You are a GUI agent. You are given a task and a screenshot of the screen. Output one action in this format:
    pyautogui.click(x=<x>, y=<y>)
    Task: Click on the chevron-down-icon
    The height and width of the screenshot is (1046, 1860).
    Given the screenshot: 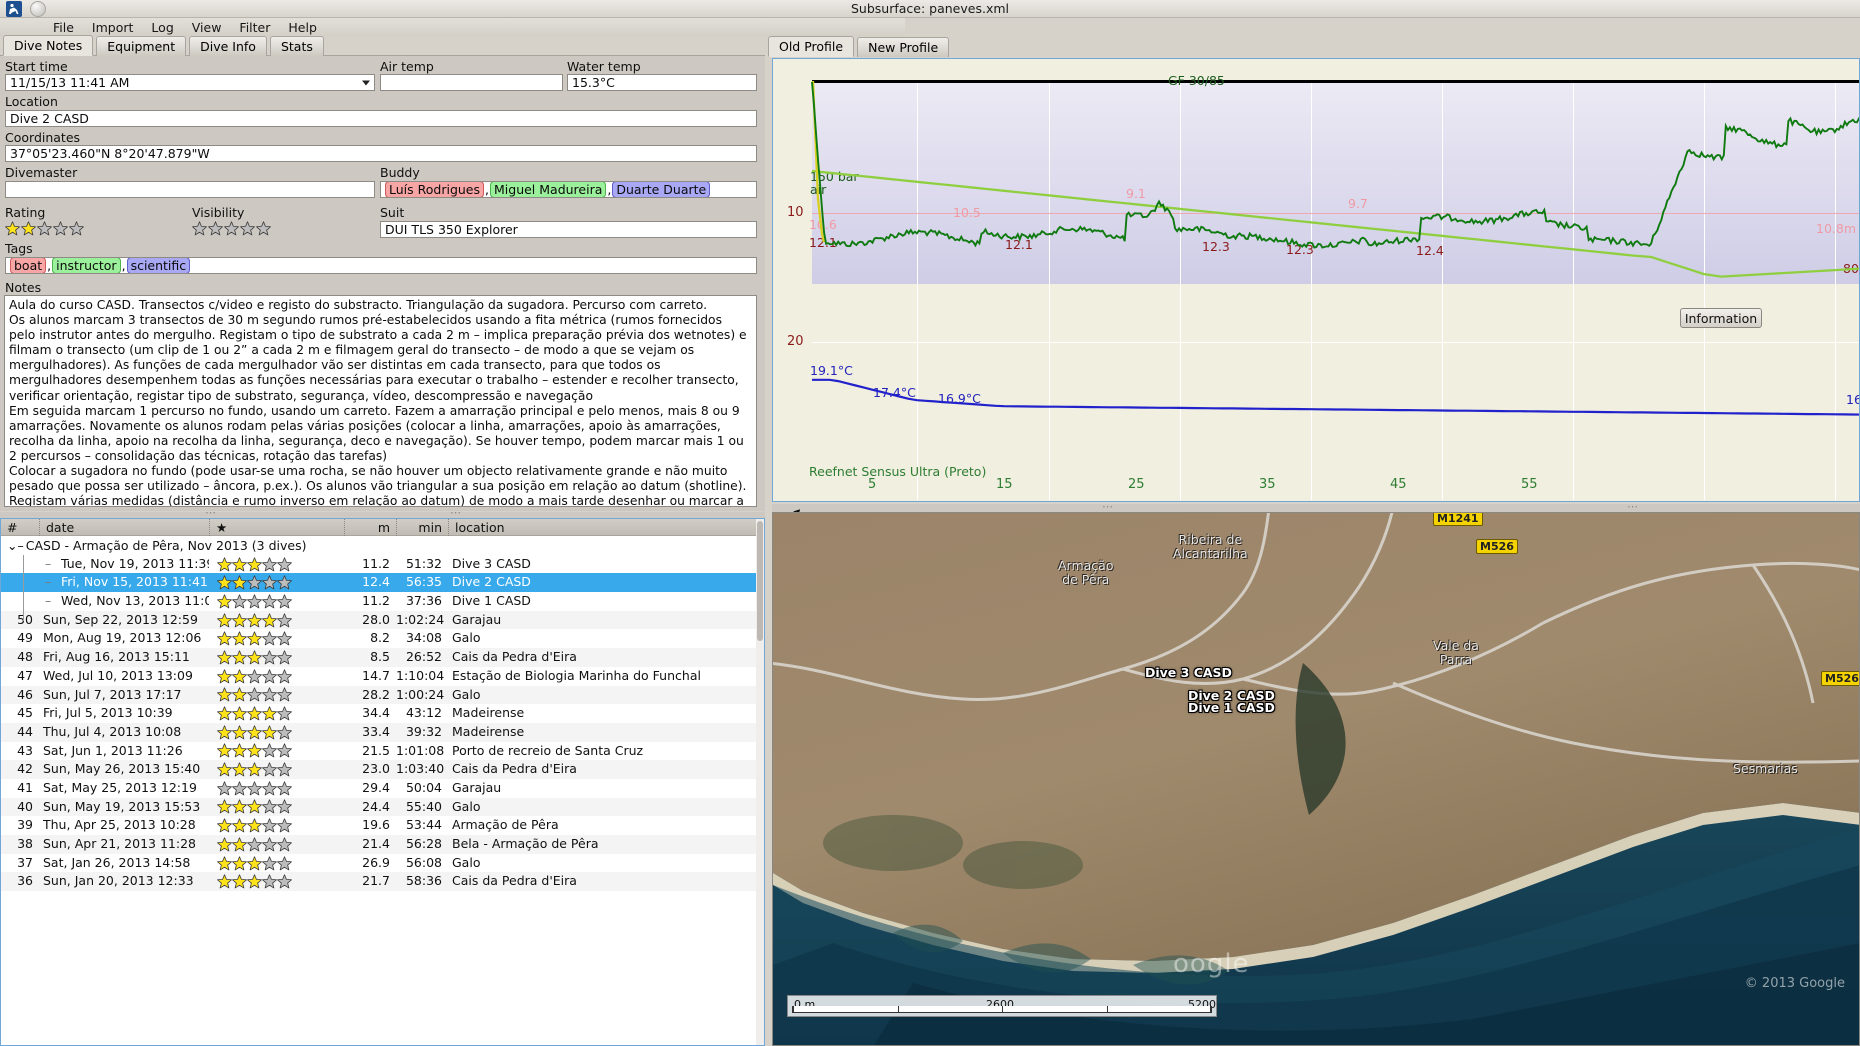 What is the action you would take?
    pyautogui.click(x=366, y=82)
    